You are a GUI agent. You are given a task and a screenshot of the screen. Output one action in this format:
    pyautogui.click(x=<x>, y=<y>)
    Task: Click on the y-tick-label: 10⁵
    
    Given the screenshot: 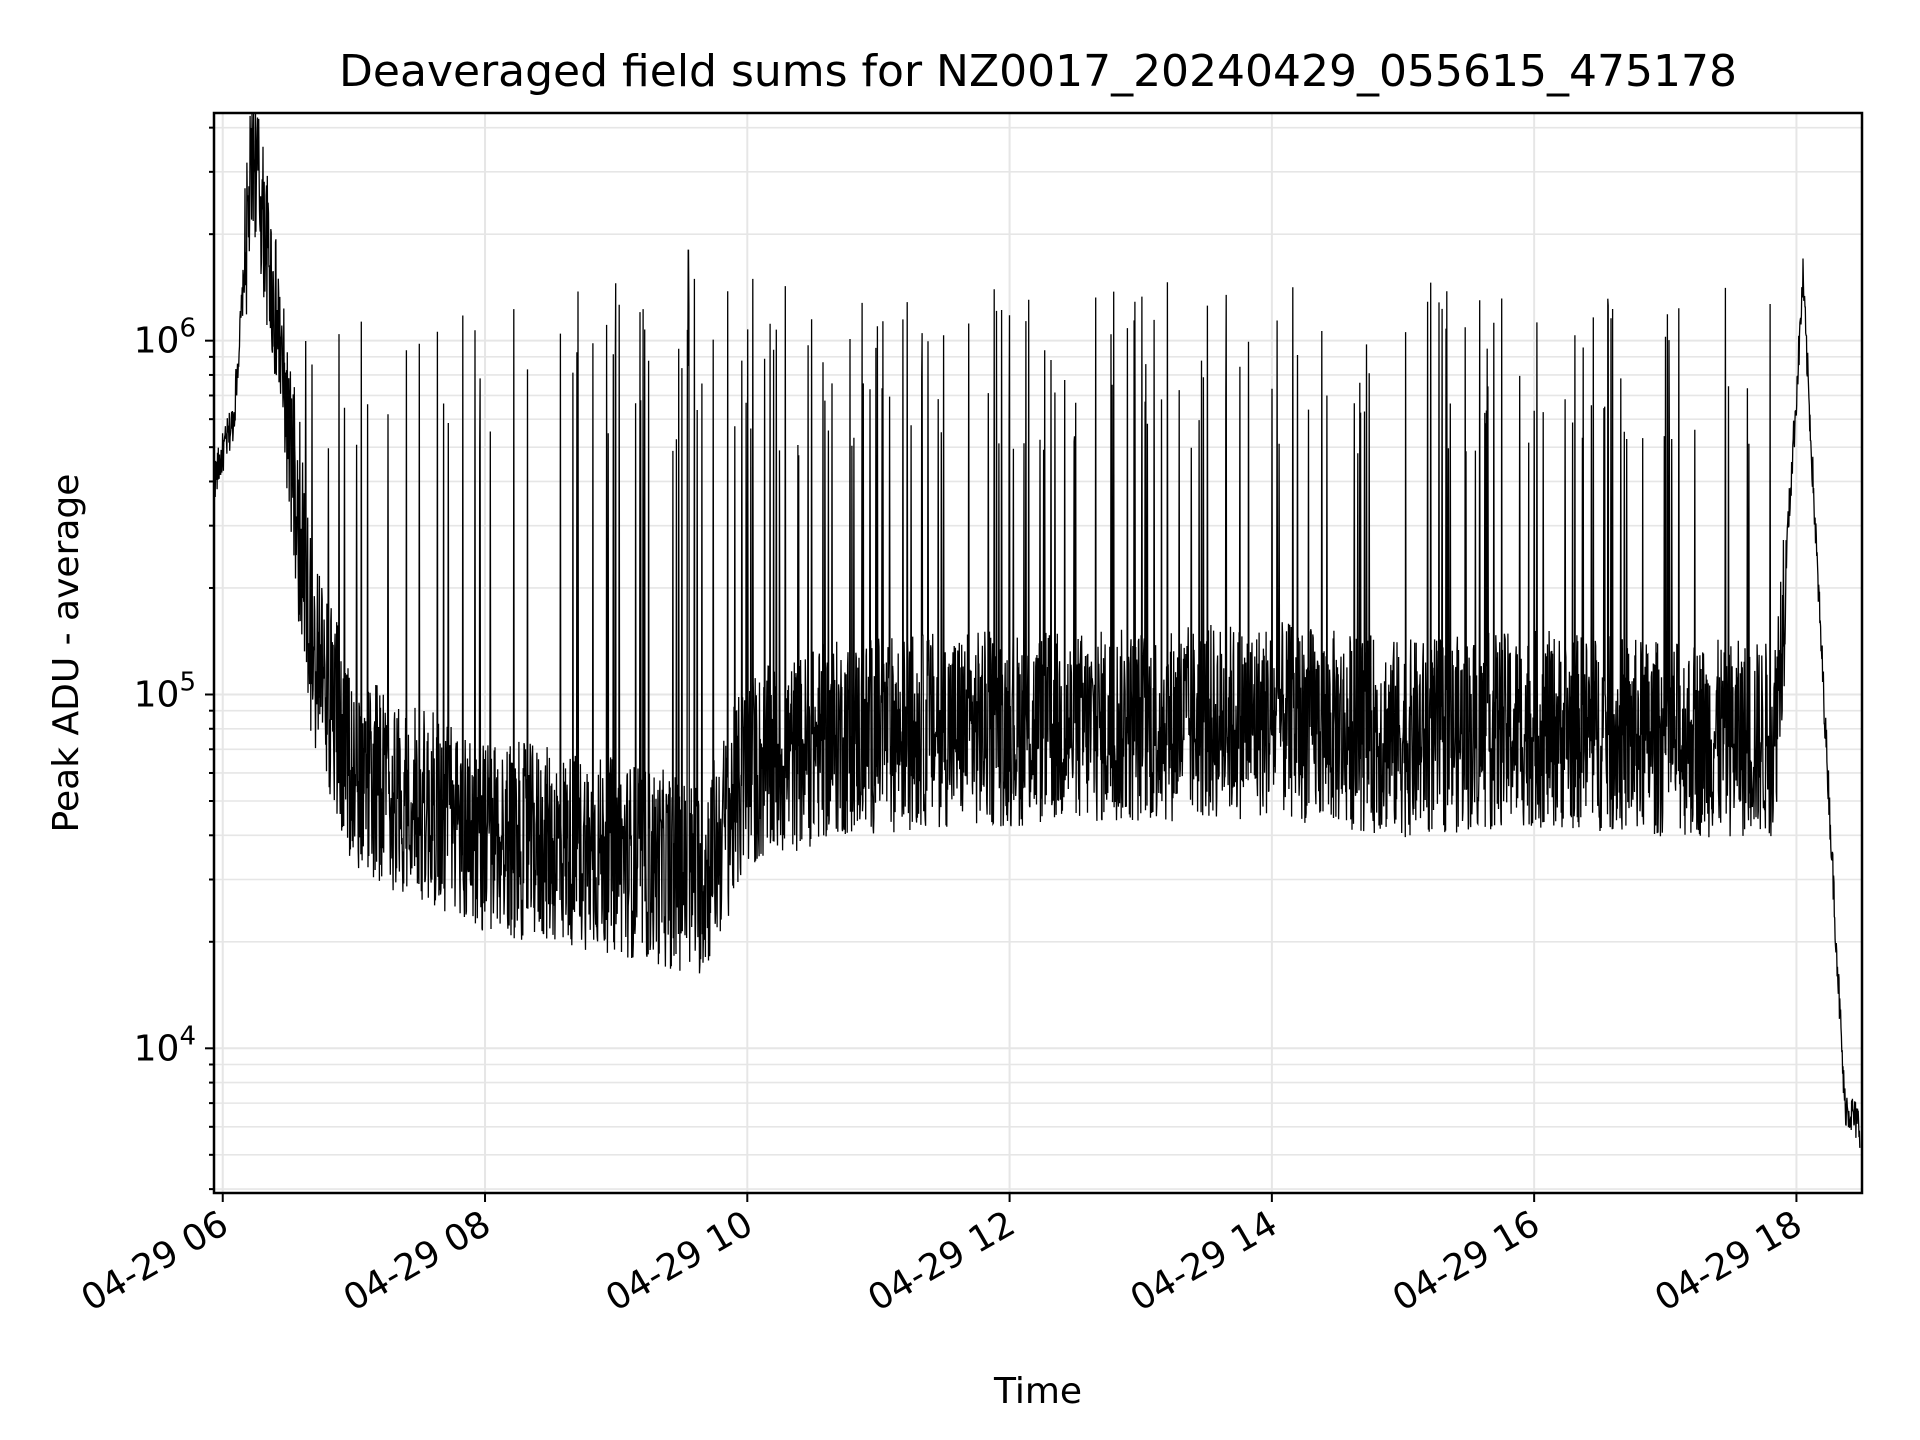 What is the action you would take?
    pyautogui.click(x=165, y=691)
    